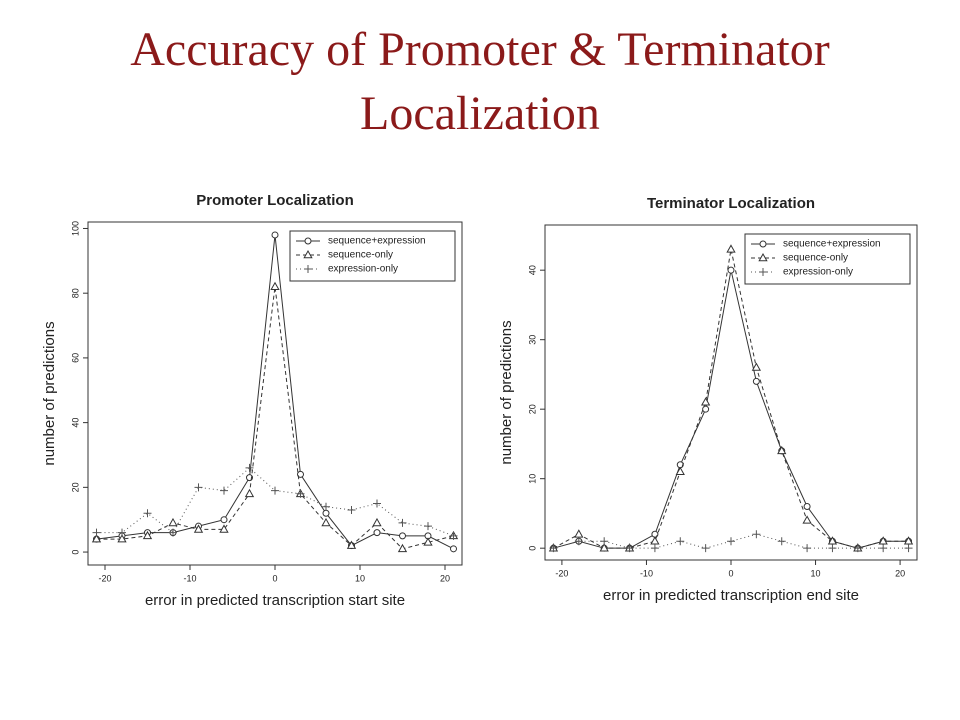 Image resolution: width=960 pixels, height=720 pixels. I want to click on y-tick-label: 20, so click(532, 409).